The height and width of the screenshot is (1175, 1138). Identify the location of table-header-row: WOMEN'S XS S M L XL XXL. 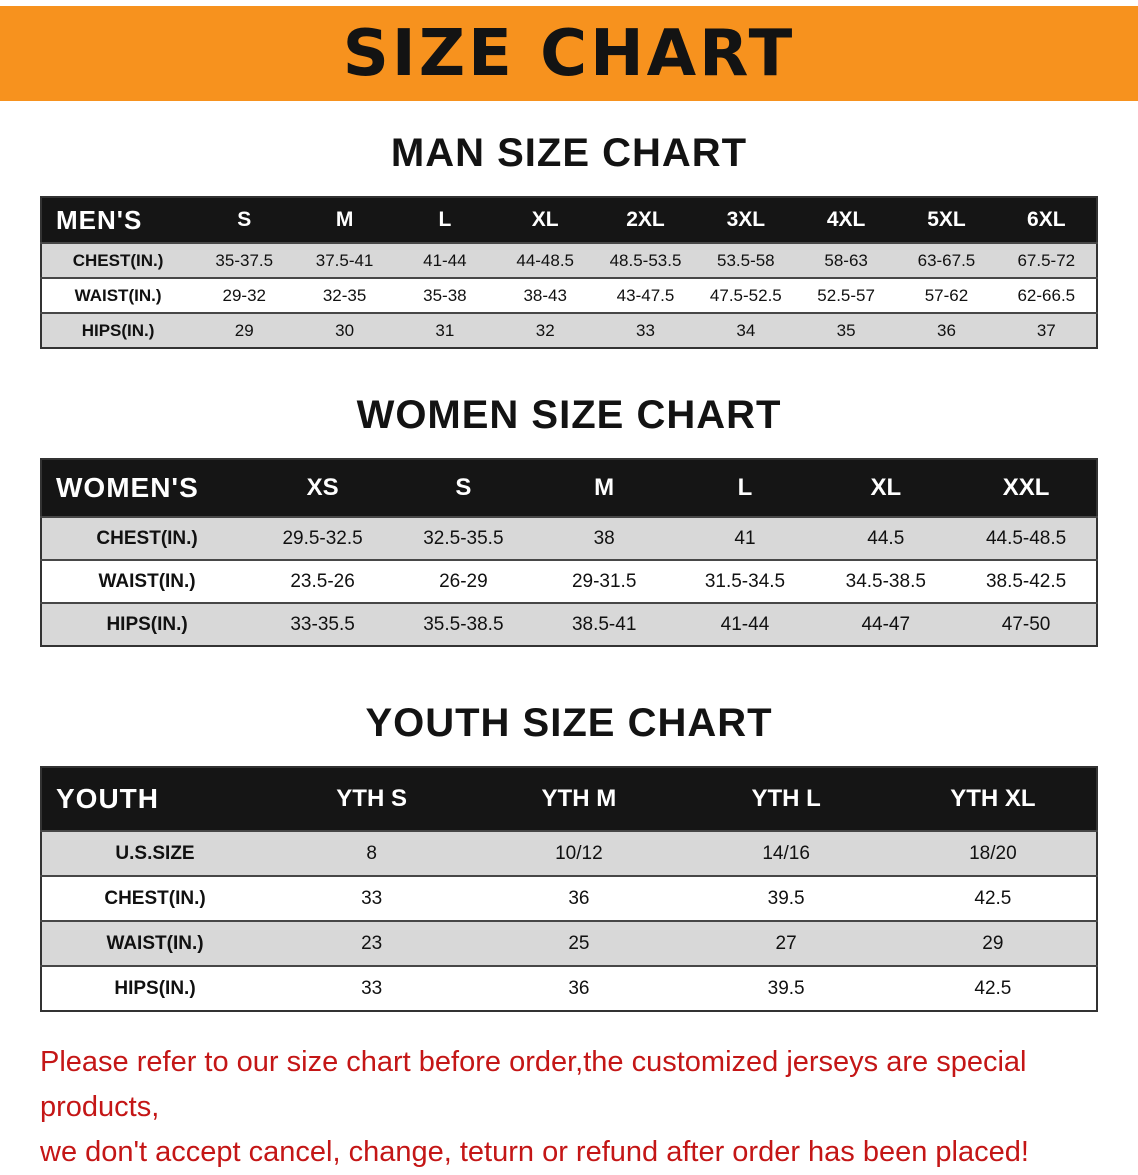
(569, 488).